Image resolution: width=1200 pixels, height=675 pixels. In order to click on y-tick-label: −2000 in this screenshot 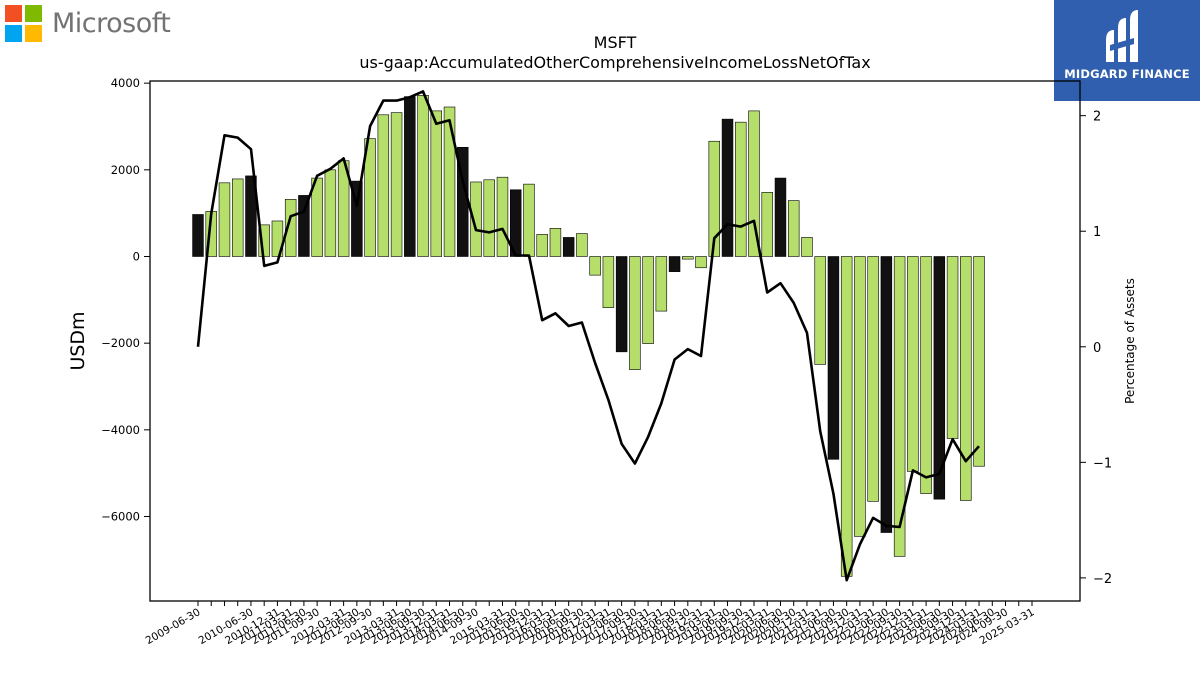, I will do `click(120, 343)`.